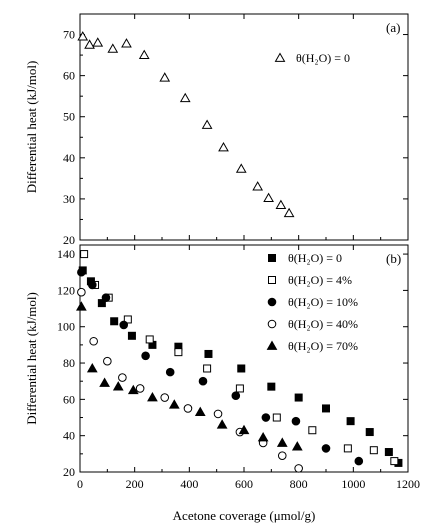 The image size is (432, 528). Describe the element at coordinates (244, 484) in the screenshot. I see `x-tick-label: 600` at that location.